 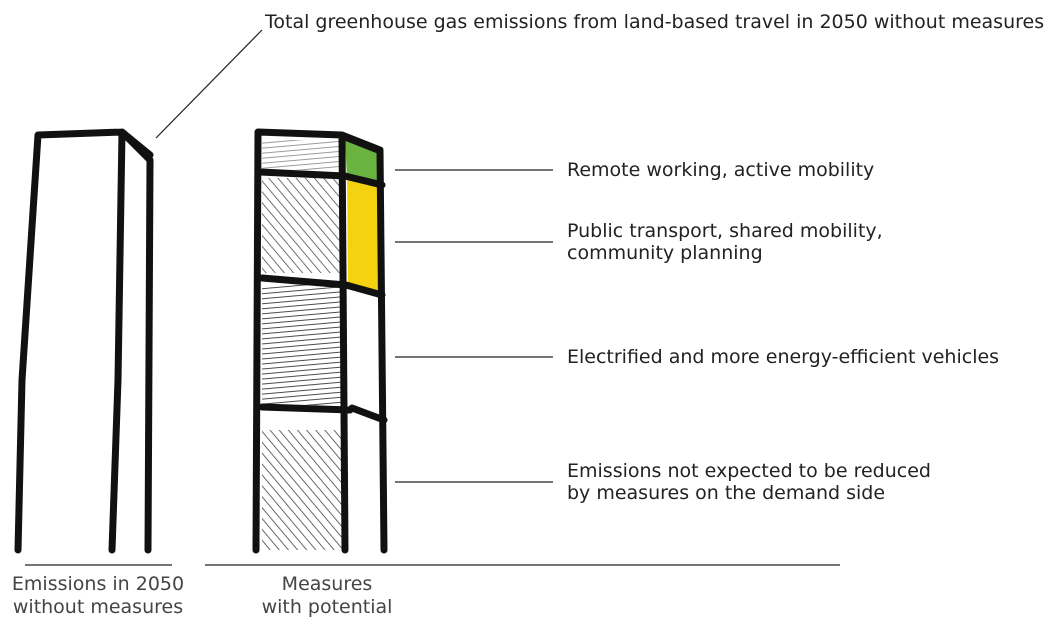 I want to click on bar-label: Measures, so click(x=327, y=584).